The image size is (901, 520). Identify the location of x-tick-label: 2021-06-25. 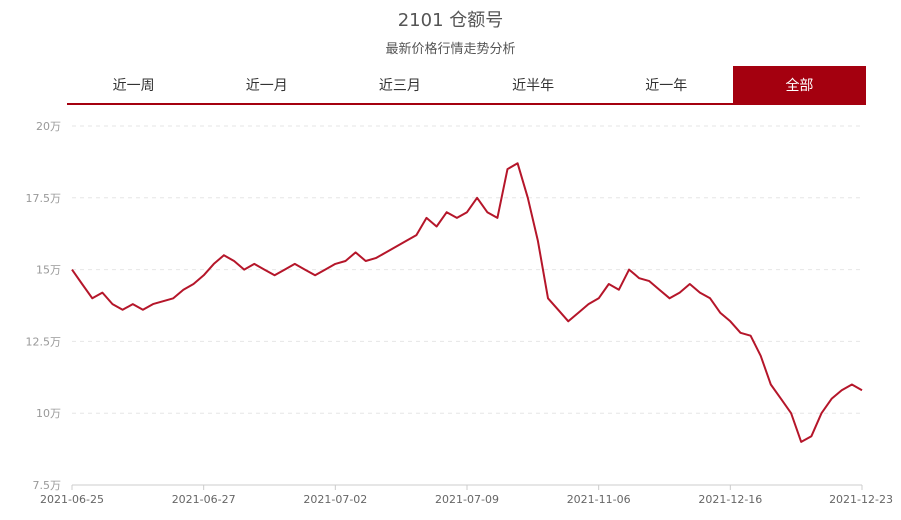
(72, 499).